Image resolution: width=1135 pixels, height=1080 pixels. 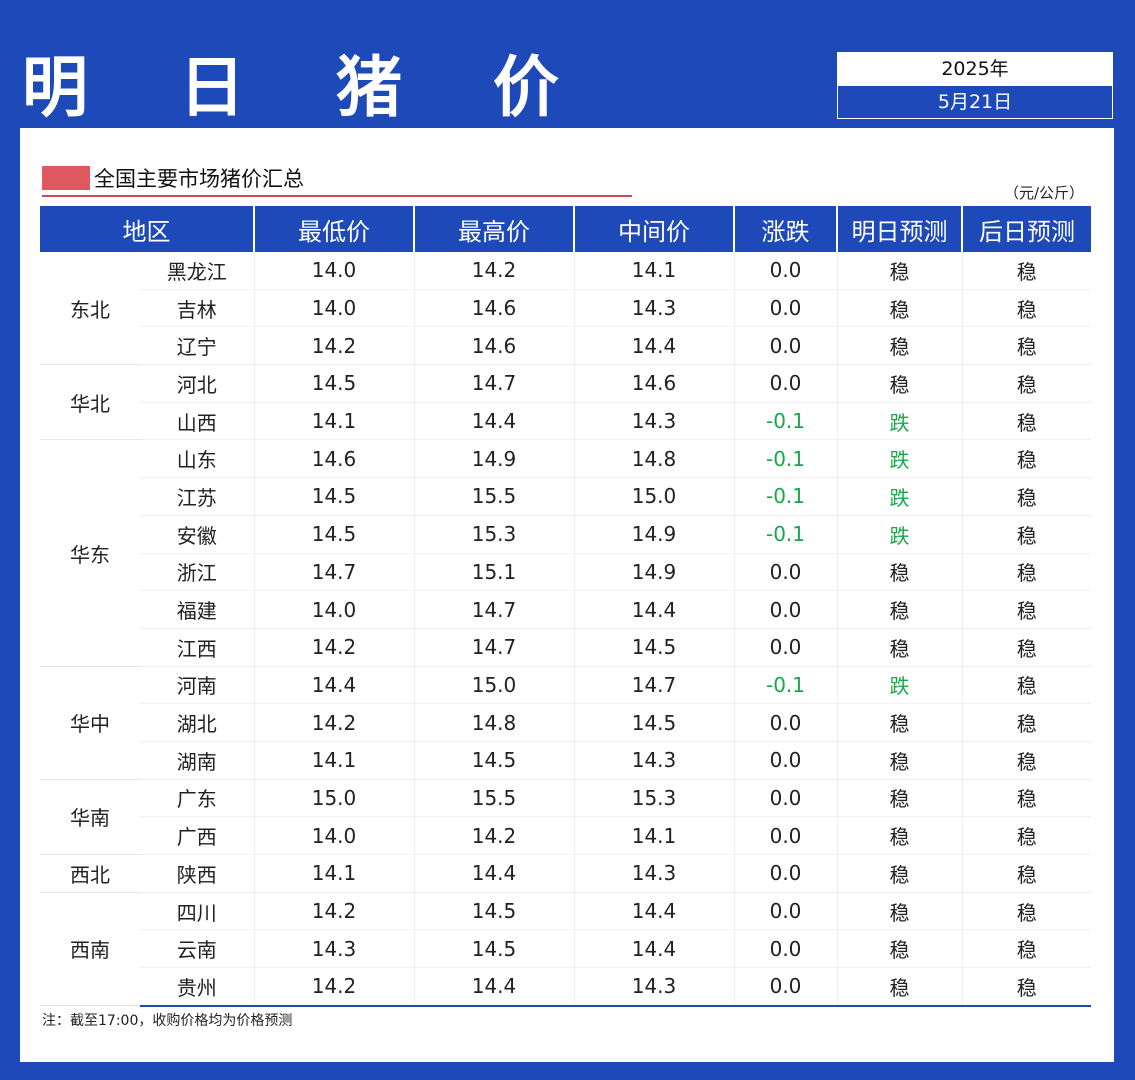 What do you see at coordinates (197, 421) in the screenshot?
I see `province-cell: 山西` at bounding box center [197, 421].